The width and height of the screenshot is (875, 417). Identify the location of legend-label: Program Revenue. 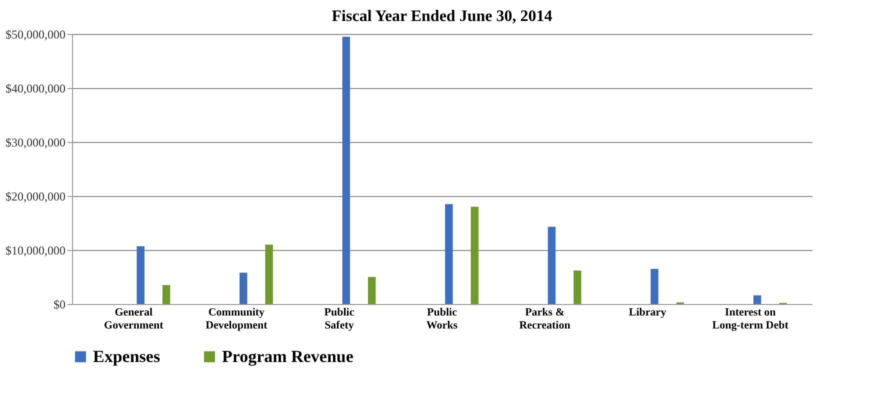
(288, 356).